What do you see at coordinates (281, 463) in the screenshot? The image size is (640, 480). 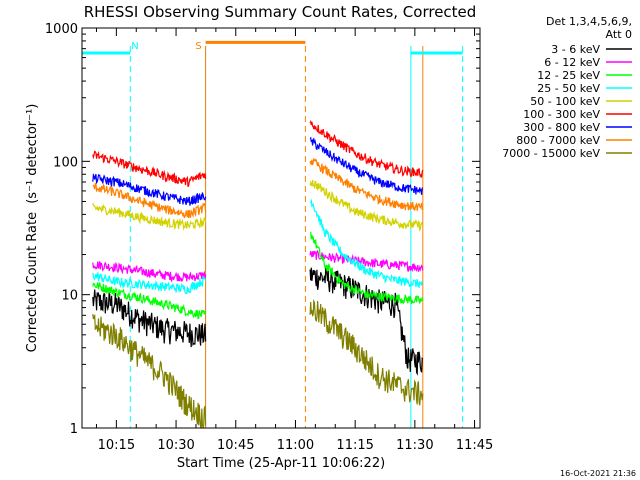 I see `x-axis-label: Start Time (25-Apr-11 10:06:22)` at bounding box center [281, 463].